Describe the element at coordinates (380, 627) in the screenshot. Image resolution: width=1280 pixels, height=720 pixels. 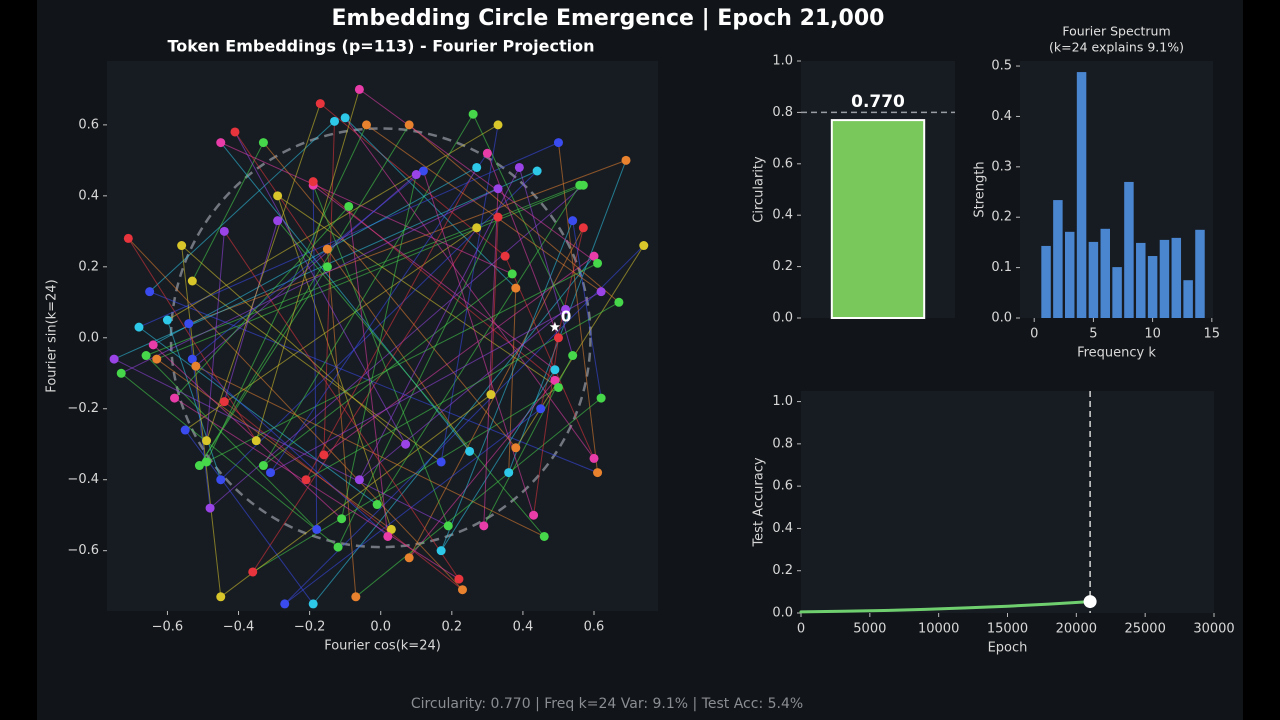
I see `x-tick-label: 0.0` at that location.